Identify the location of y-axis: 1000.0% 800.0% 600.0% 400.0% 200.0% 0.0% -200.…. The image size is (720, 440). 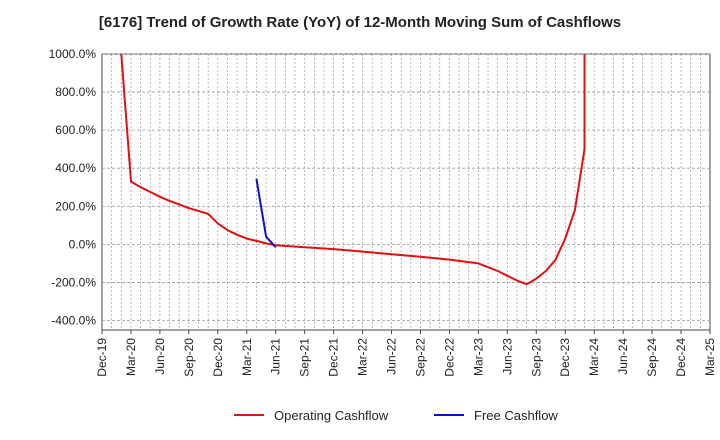
(73, 187).